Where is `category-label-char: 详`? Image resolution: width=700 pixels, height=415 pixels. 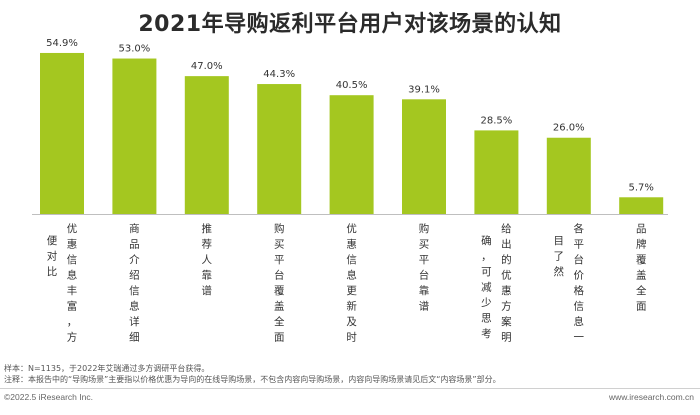 category-label-char: 详 is located at coordinates (134, 321).